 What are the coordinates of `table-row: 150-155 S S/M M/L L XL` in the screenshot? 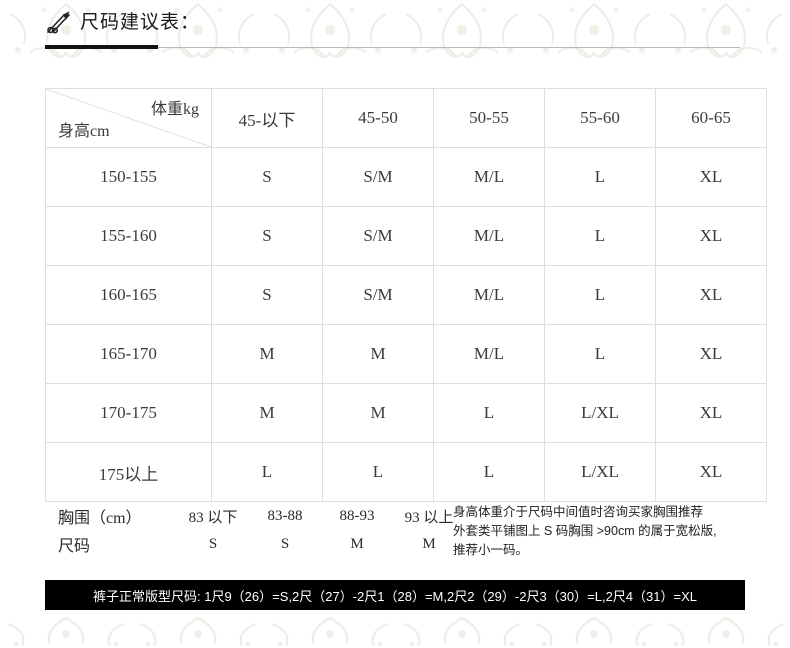 It's located at (406, 177).